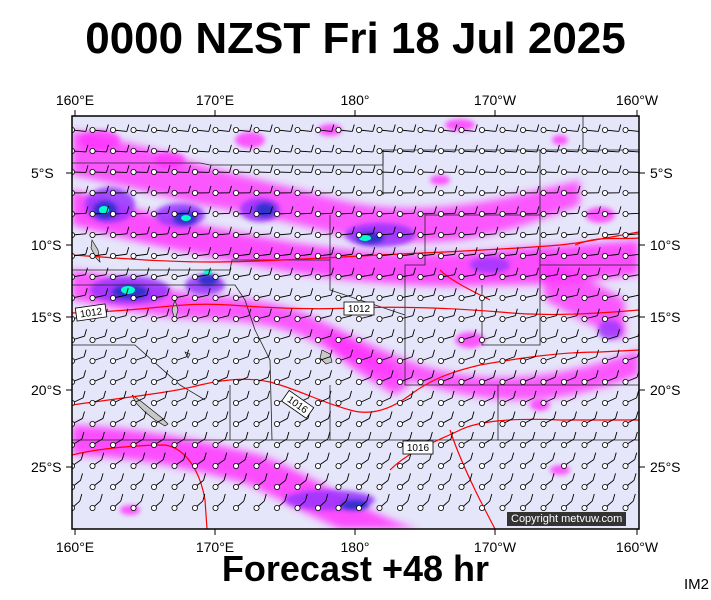 The width and height of the screenshot is (711, 600). What do you see at coordinates (696, 584) in the screenshot?
I see `chart-code: IM2` at bounding box center [696, 584].